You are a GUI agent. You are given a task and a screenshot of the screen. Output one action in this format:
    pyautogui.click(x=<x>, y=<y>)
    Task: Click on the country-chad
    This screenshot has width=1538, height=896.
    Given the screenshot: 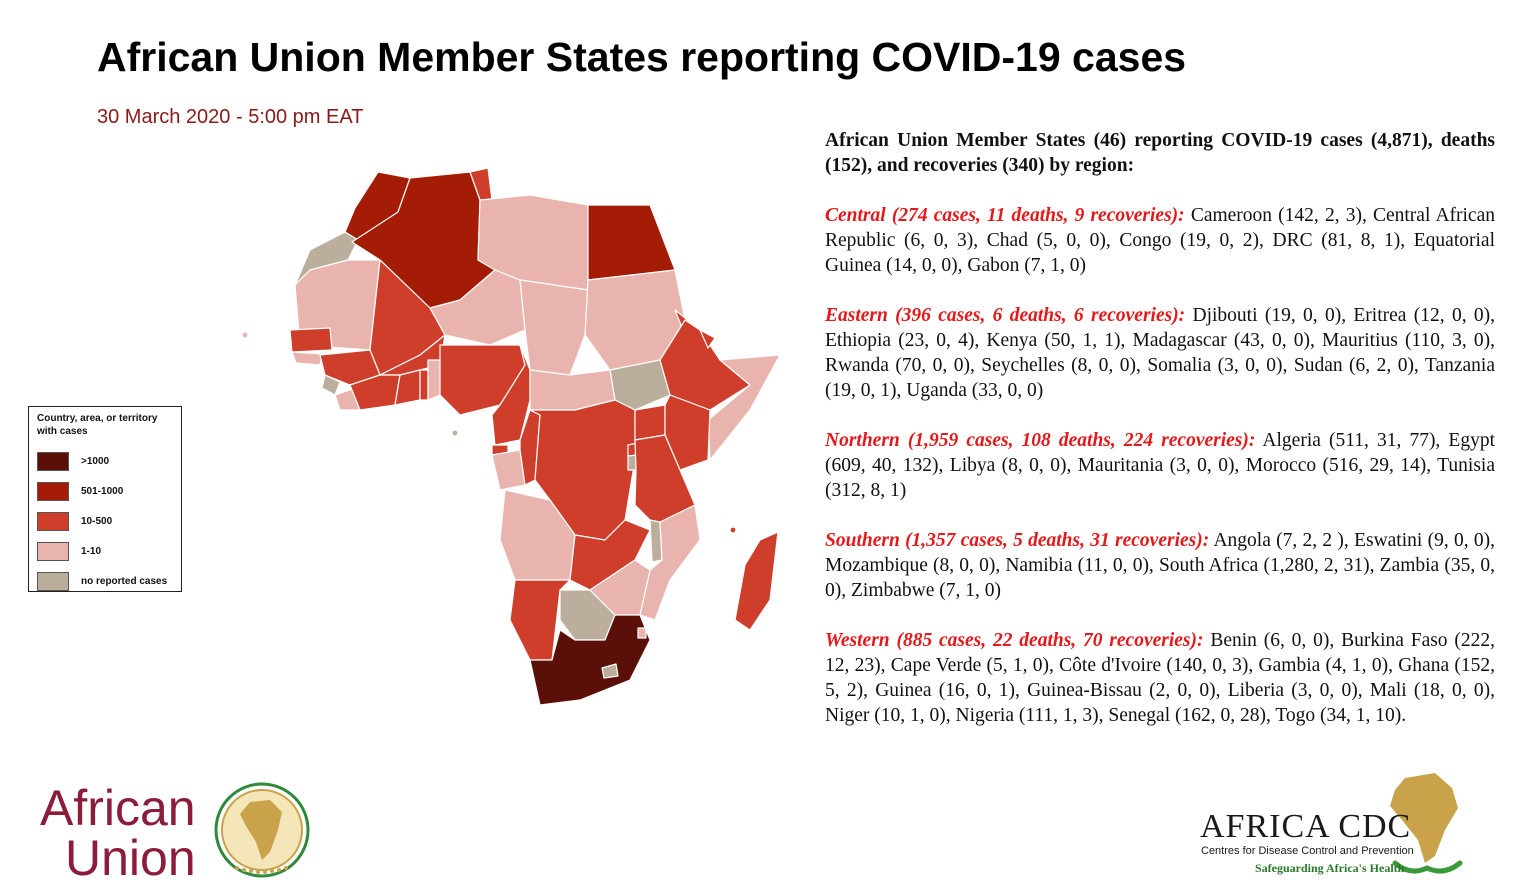 What is the action you would take?
    pyautogui.click(x=554, y=327)
    